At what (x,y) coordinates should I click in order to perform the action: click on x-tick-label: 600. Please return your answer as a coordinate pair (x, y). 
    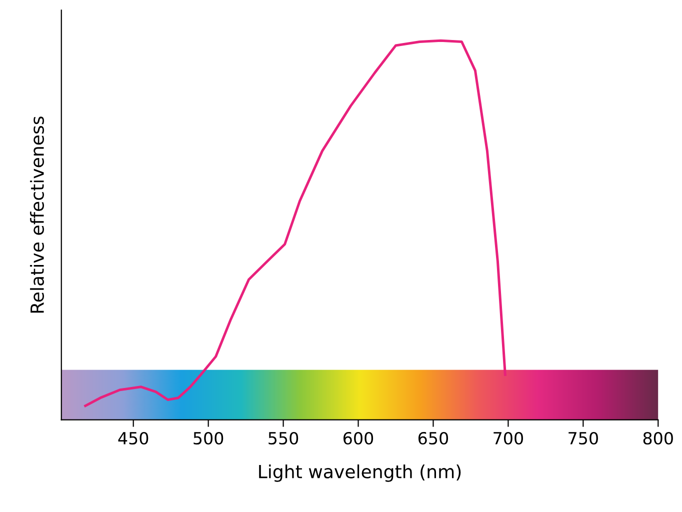
    Looking at the image, I should click on (359, 438).